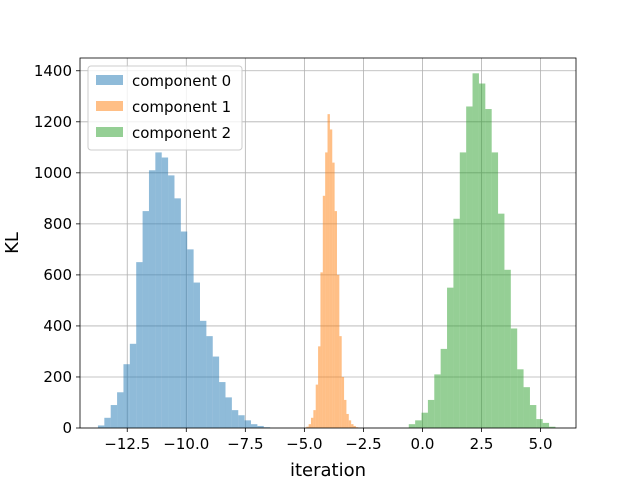  Describe the element at coordinates (12, 243) in the screenshot. I see `y-axis-label: KL` at that location.